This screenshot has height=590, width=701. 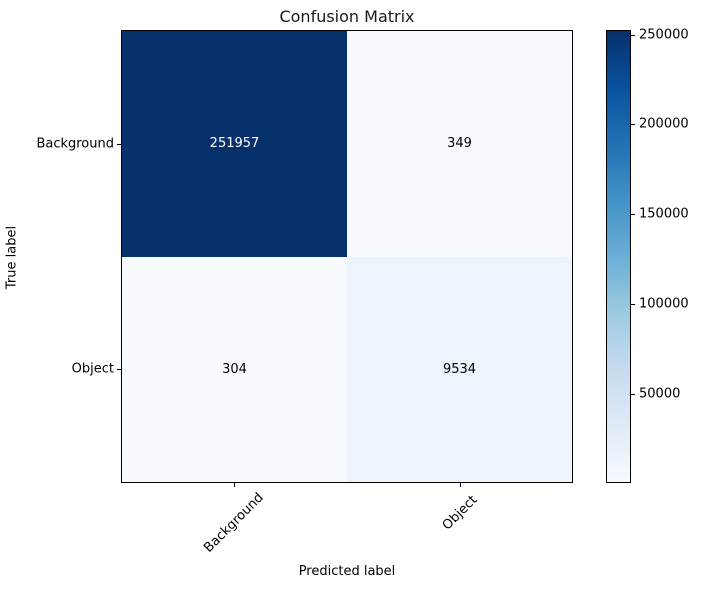 What do you see at coordinates (75, 144) in the screenshot?
I see `y-tick-label-background: Background` at bounding box center [75, 144].